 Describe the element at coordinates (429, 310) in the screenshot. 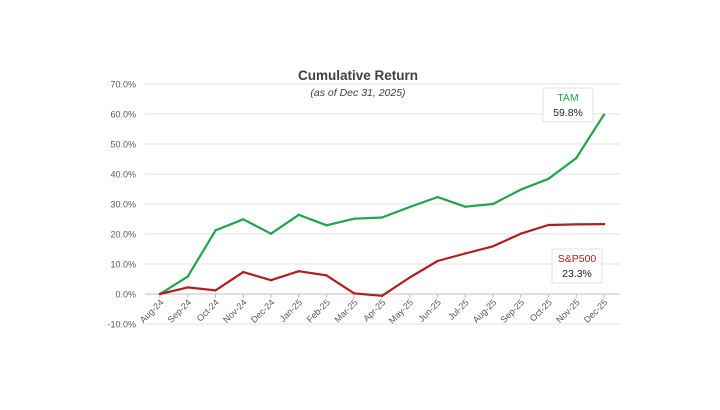

I see `x-tick-label: Jun-25` at that location.